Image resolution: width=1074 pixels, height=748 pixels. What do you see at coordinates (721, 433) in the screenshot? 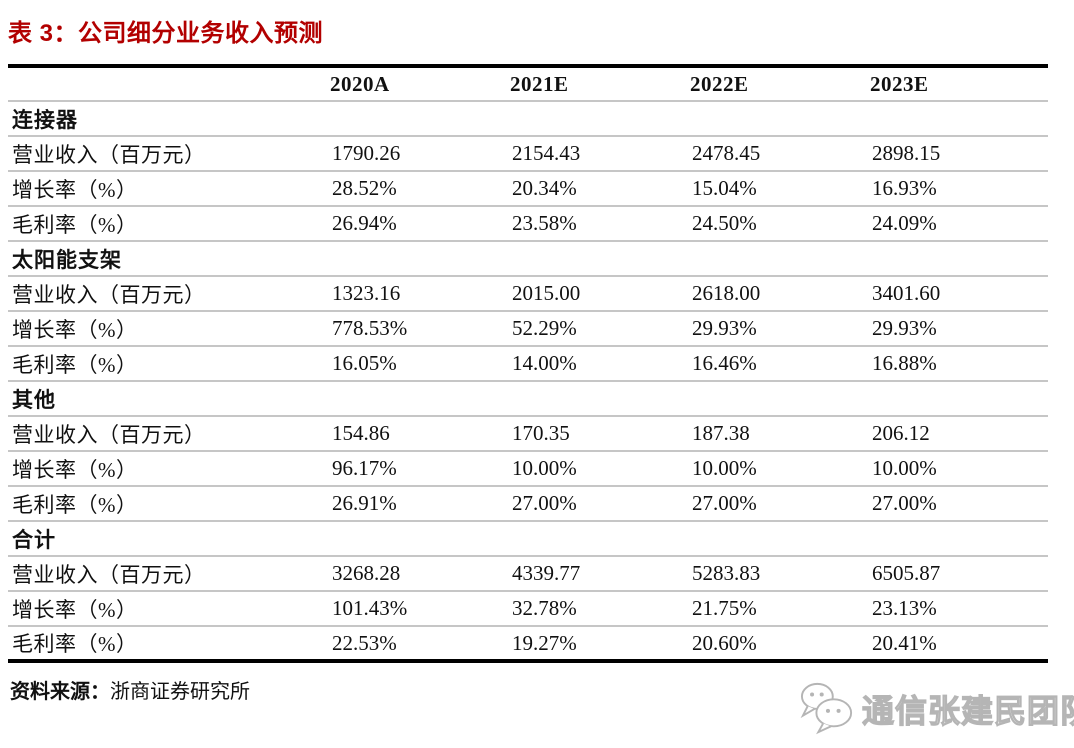
I see `cell-value: 187.38` at bounding box center [721, 433].